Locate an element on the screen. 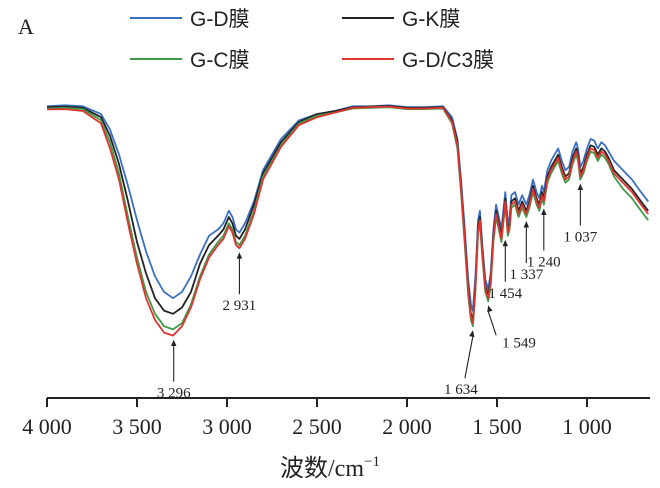  annotation-label-8: 1 037 is located at coordinates (580, 238).